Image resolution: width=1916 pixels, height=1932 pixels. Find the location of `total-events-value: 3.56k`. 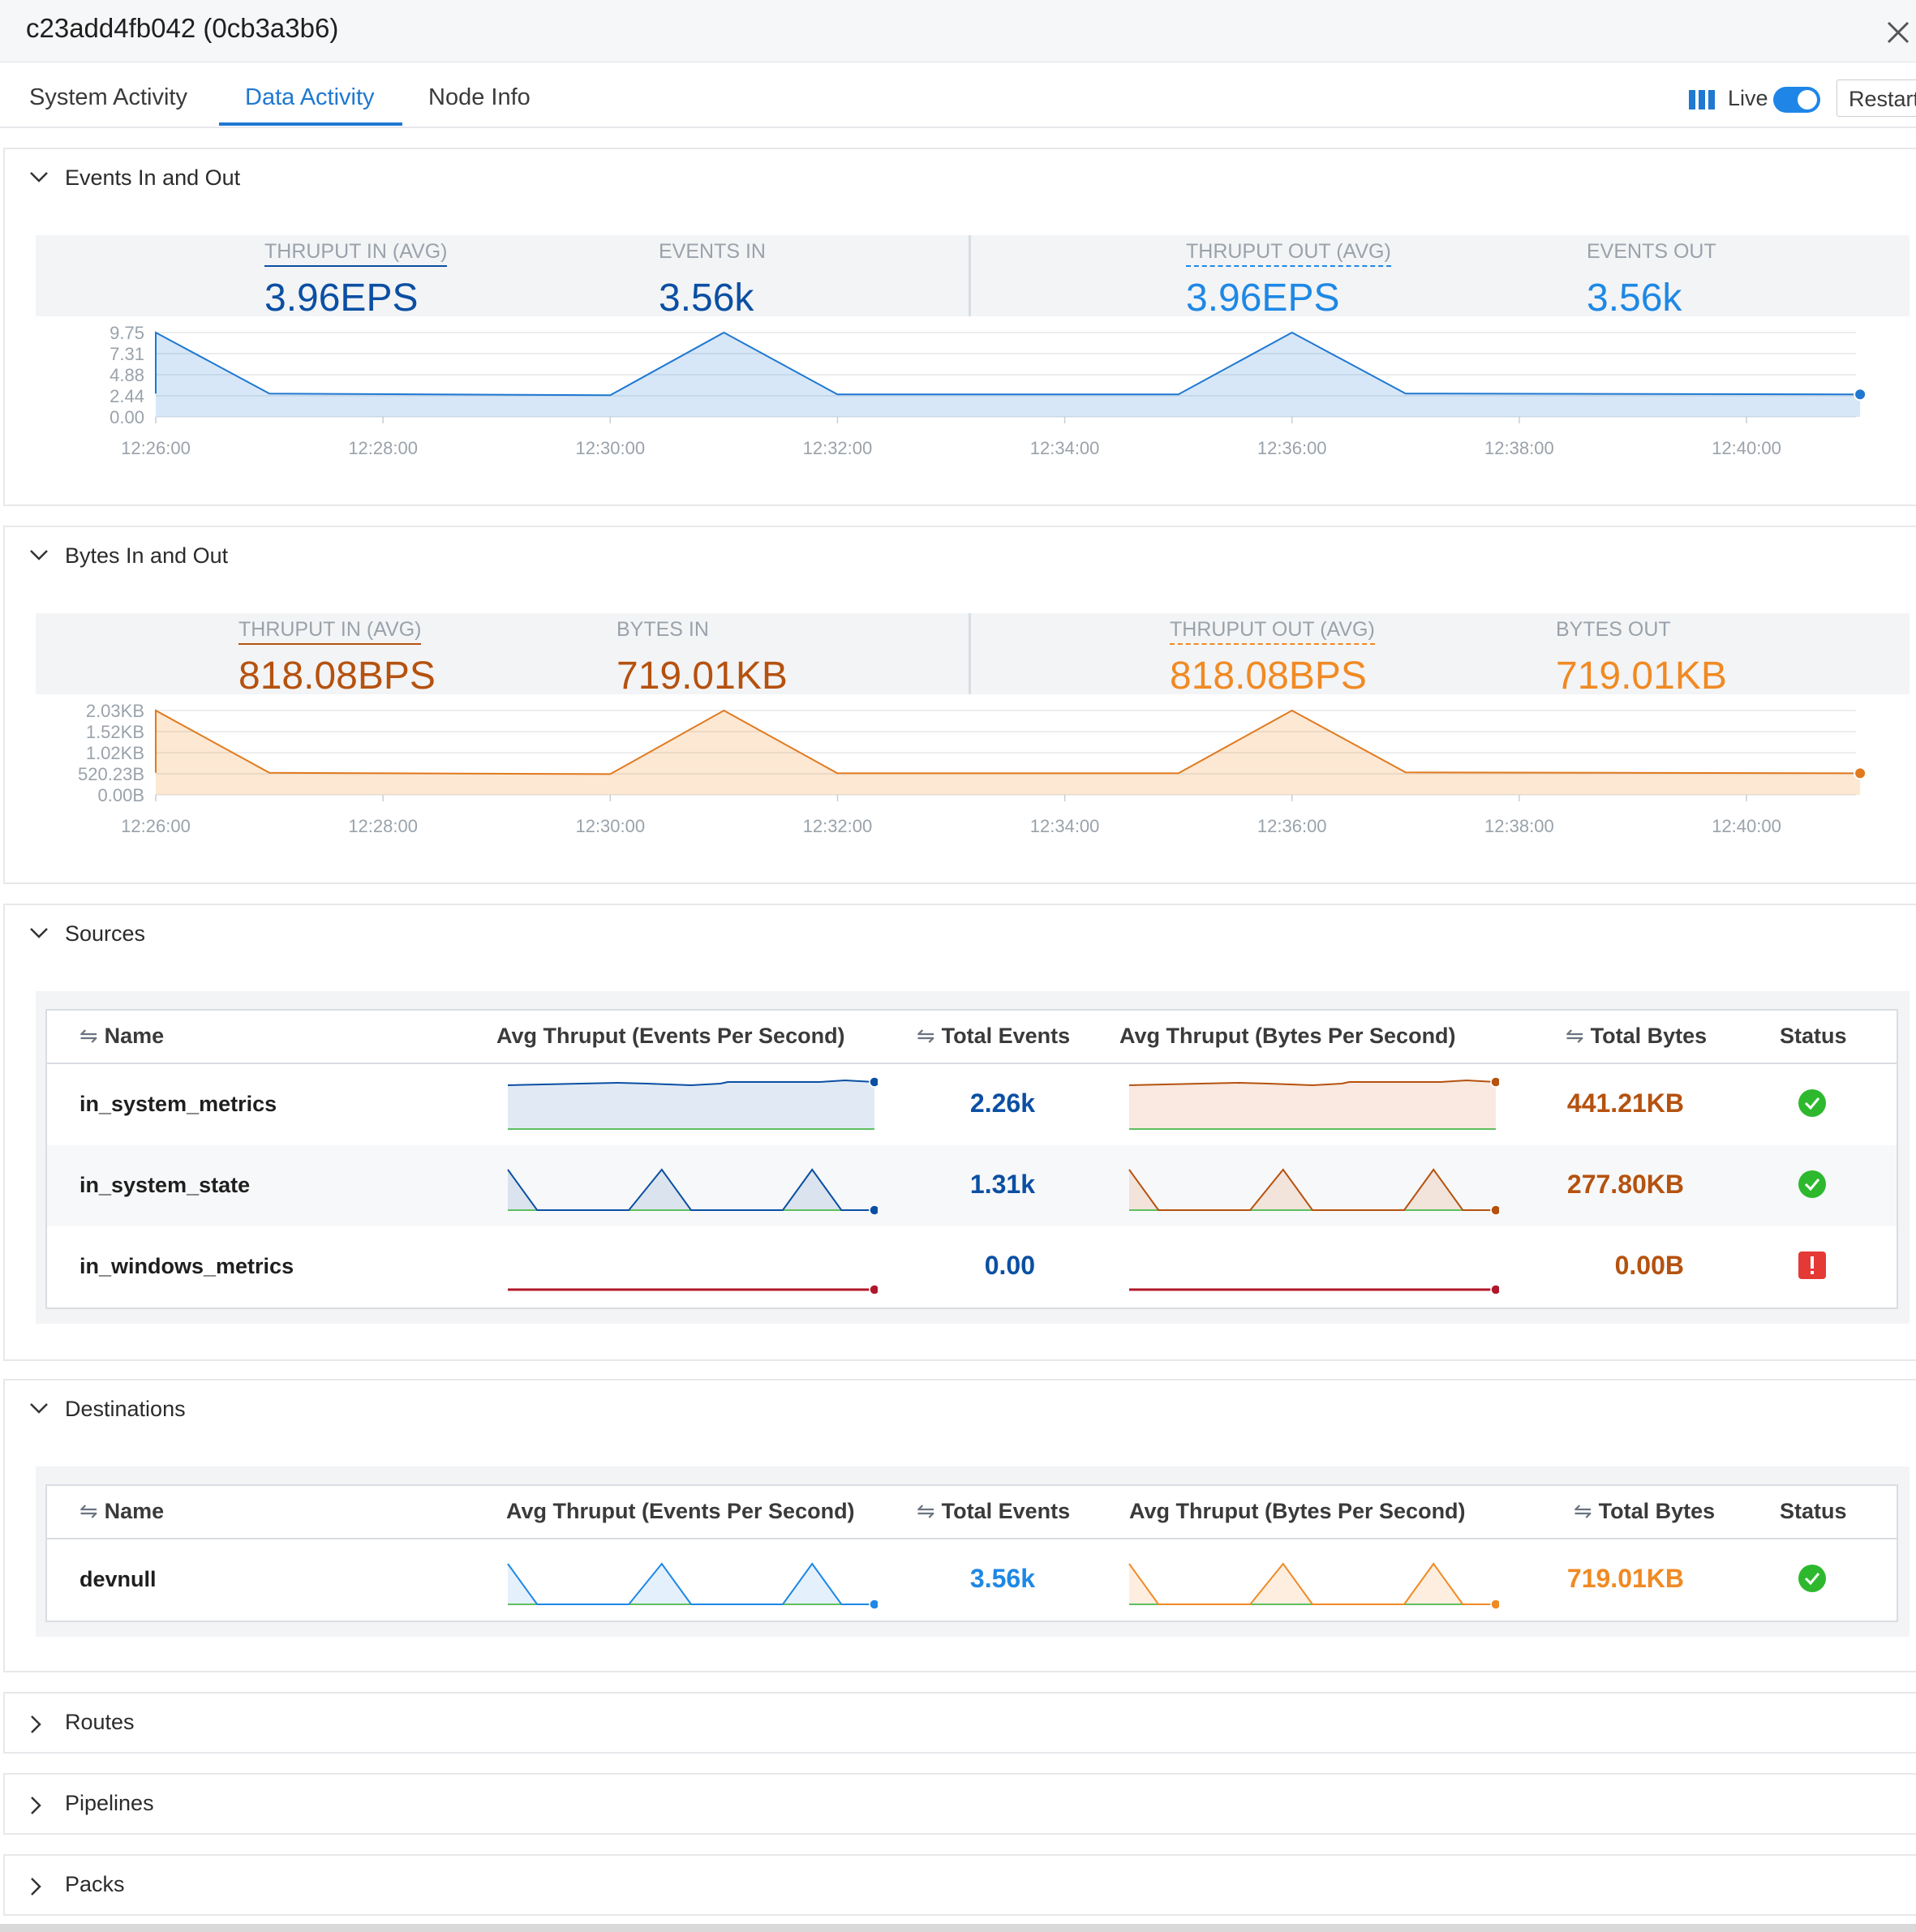

total-events-value: 3.56k is located at coordinates (1002, 1578).